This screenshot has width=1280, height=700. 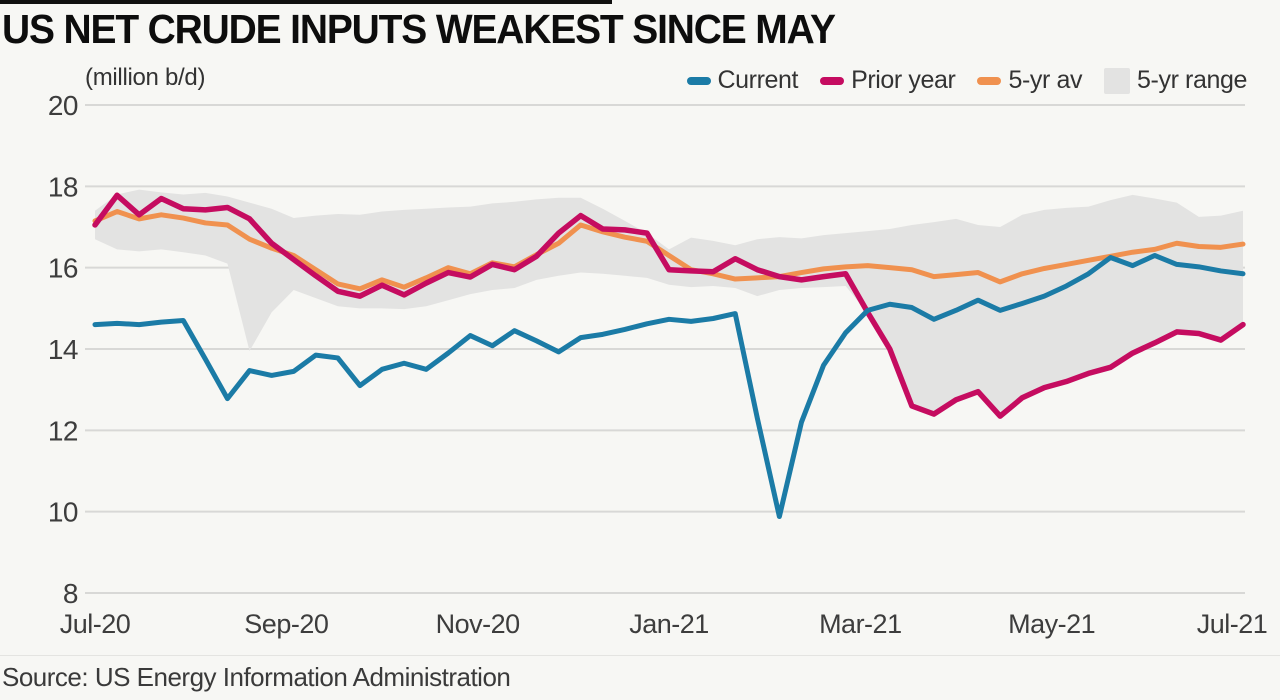 I want to click on five-yr-av-line-swatch-icon, so click(x=989, y=80).